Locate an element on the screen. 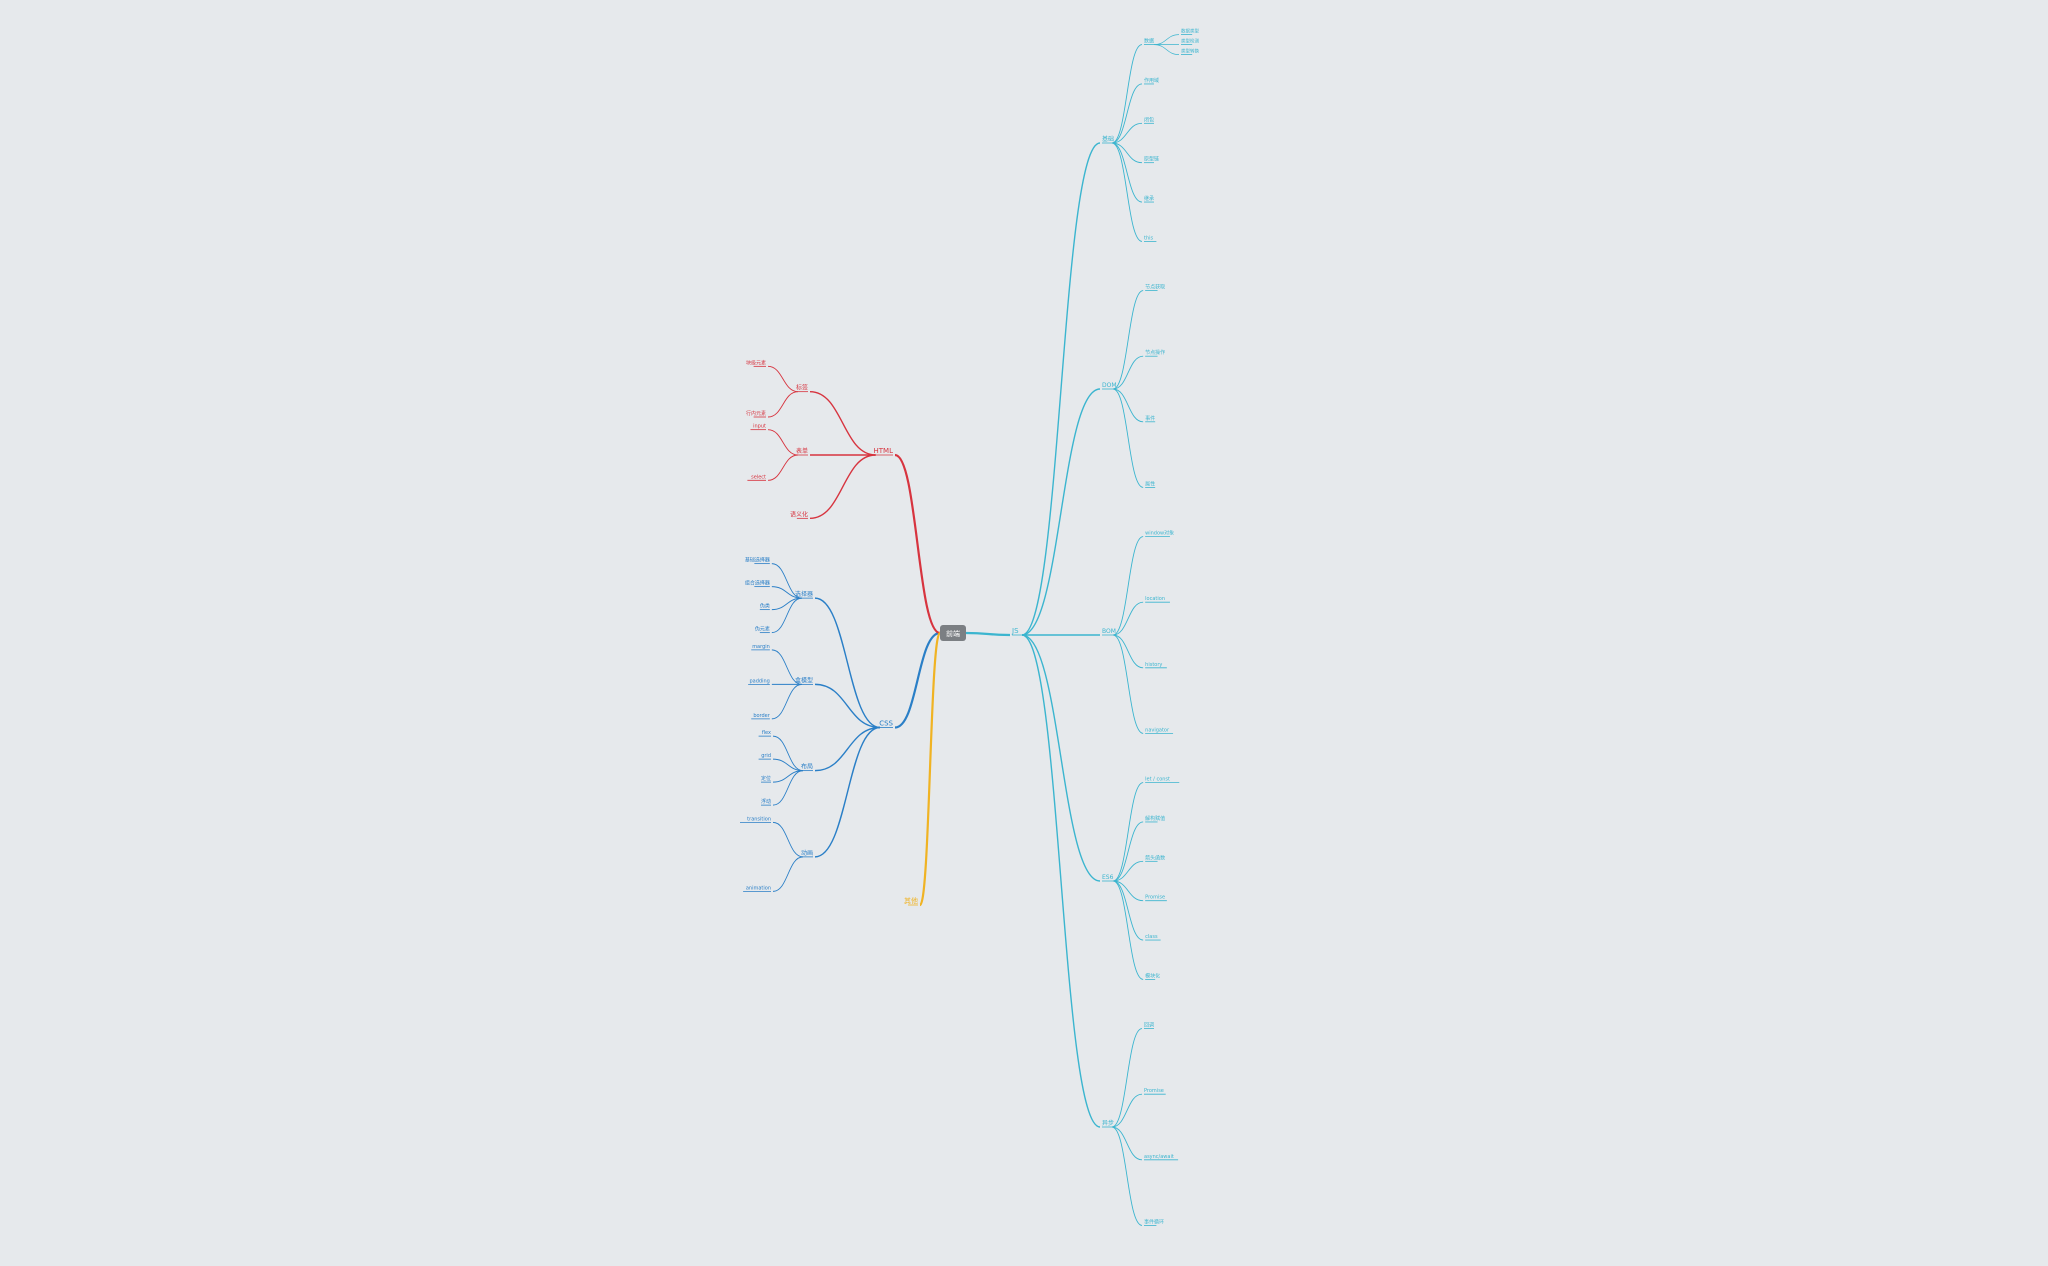 This screenshot has width=2048, height=1266. subtopic-navigator: navigator is located at coordinates (1157, 730).